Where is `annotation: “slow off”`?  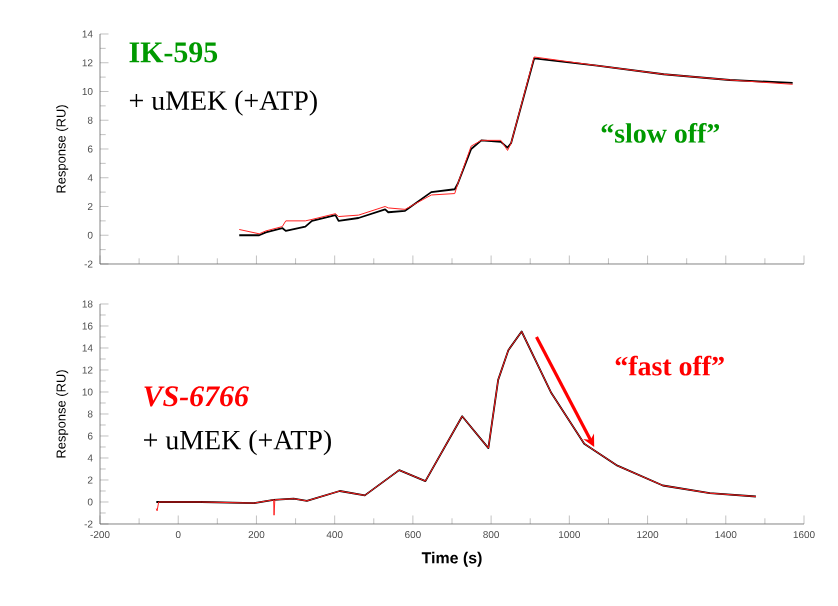
annotation: “slow off” is located at coordinates (660, 132).